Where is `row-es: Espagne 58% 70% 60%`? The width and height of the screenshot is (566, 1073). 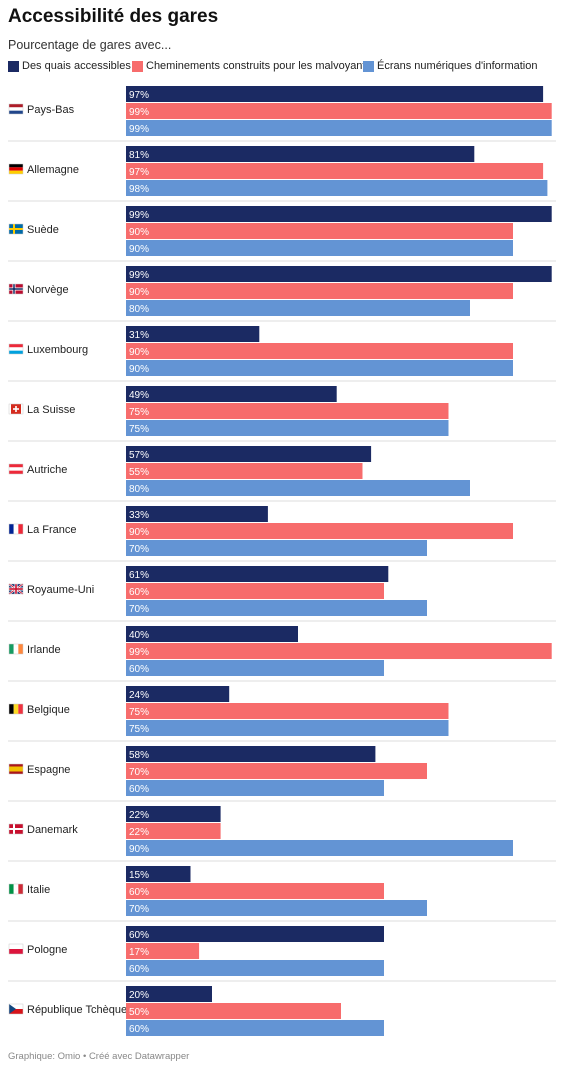 row-es: Espagne 58% 70% 60% is located at coordinates (282, 774).